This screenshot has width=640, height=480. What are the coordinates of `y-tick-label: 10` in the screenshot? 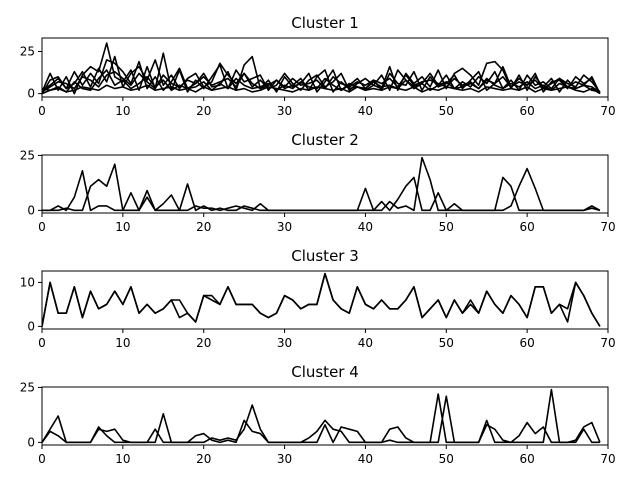 It's located at (27, 282).